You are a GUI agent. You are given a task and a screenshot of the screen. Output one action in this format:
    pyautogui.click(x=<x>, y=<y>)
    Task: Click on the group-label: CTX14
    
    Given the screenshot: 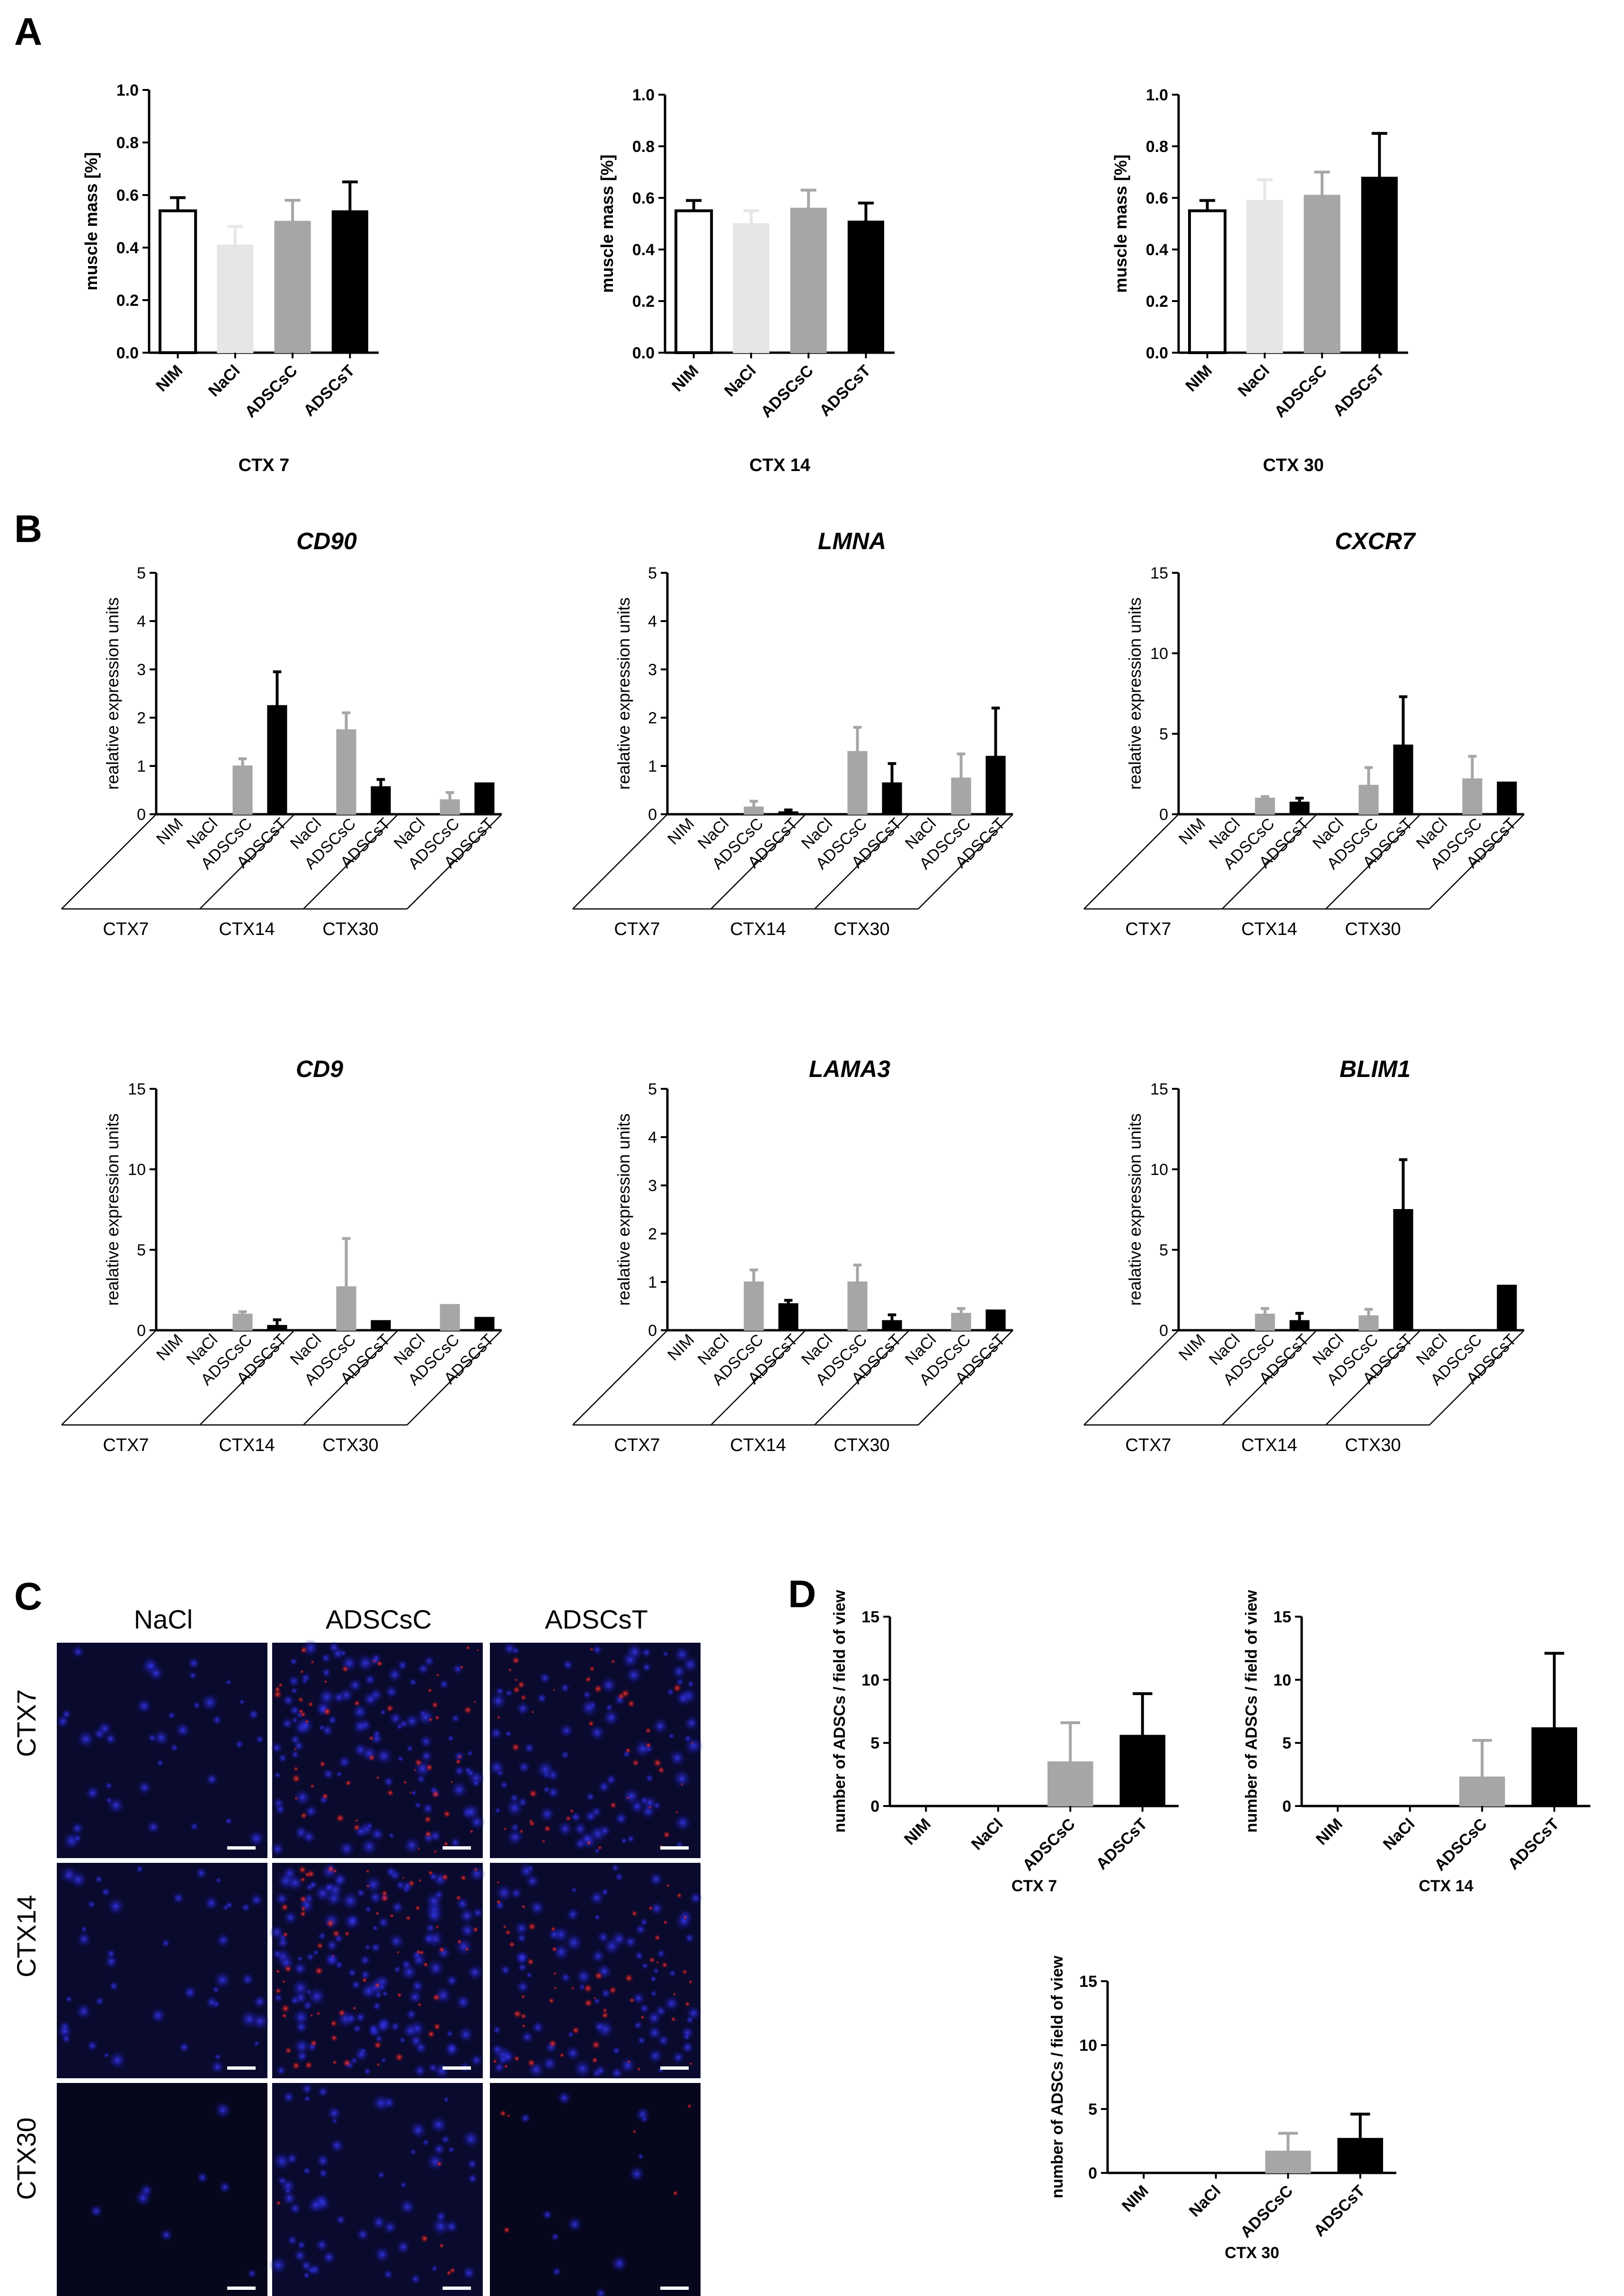 What is the action you would take?
    pyautogui.click(x=1269, y=1445)
    